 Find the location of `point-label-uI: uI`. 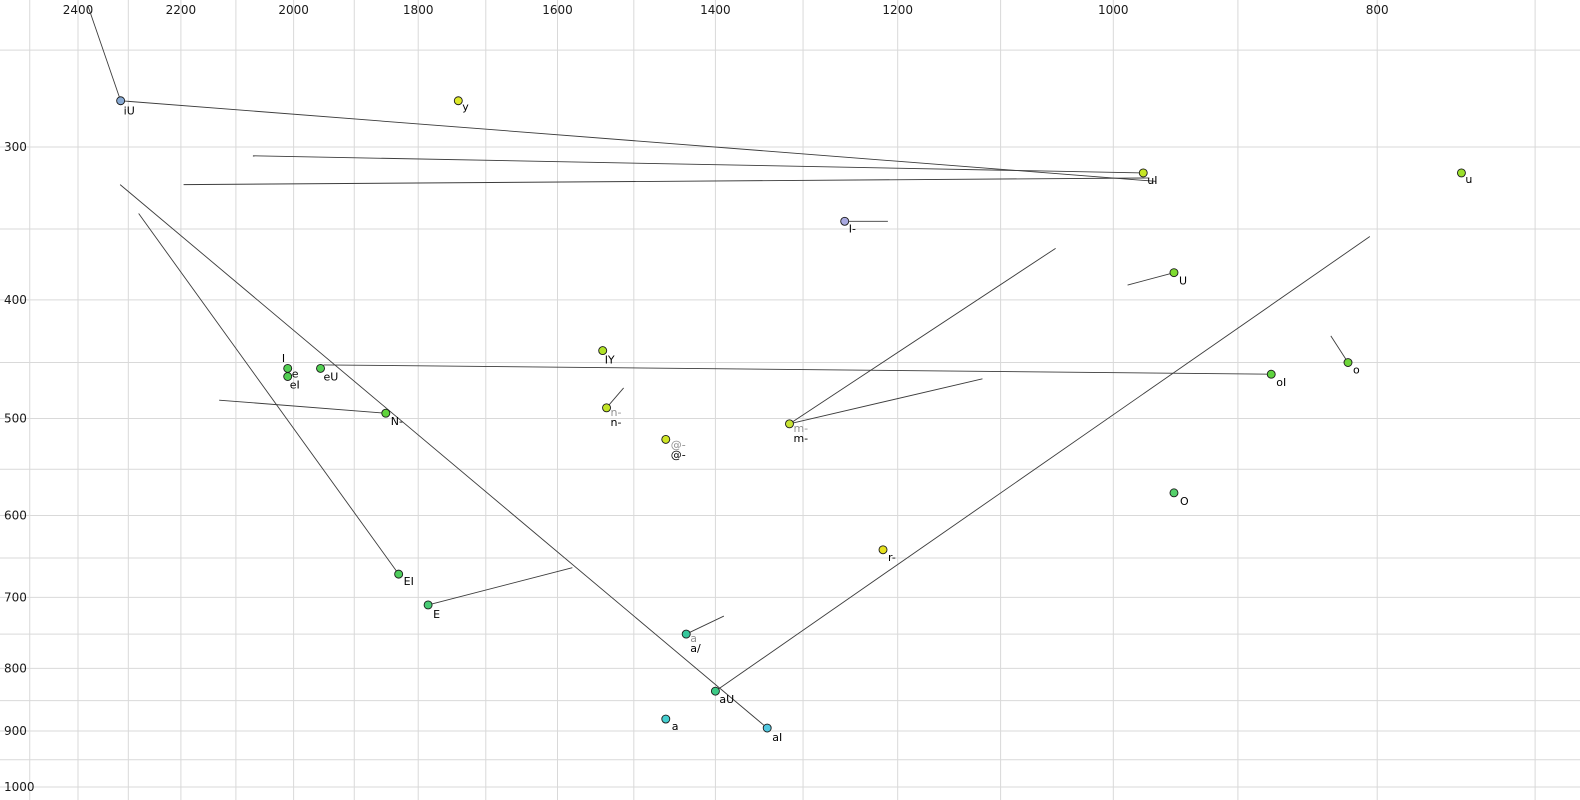

point-label-uI: uI is located at coordinates (1152, 180).